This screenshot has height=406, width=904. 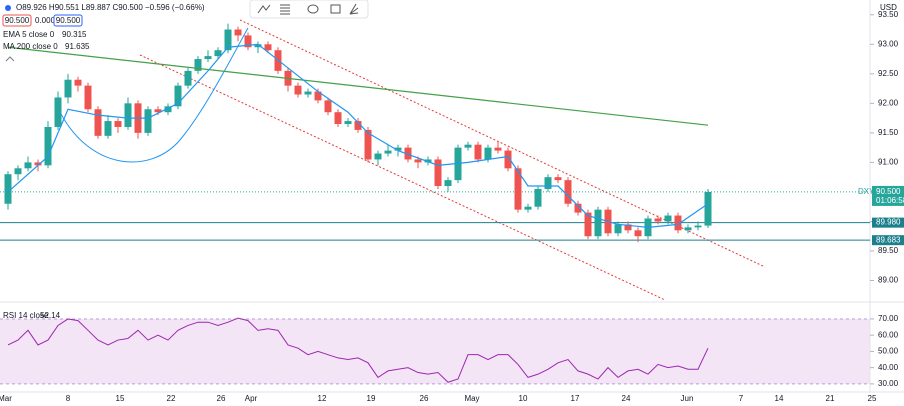 What do you see at coordinates (154, 95) in the screenshot?
I see `arc-drawing` at bounding box center [154, 95].